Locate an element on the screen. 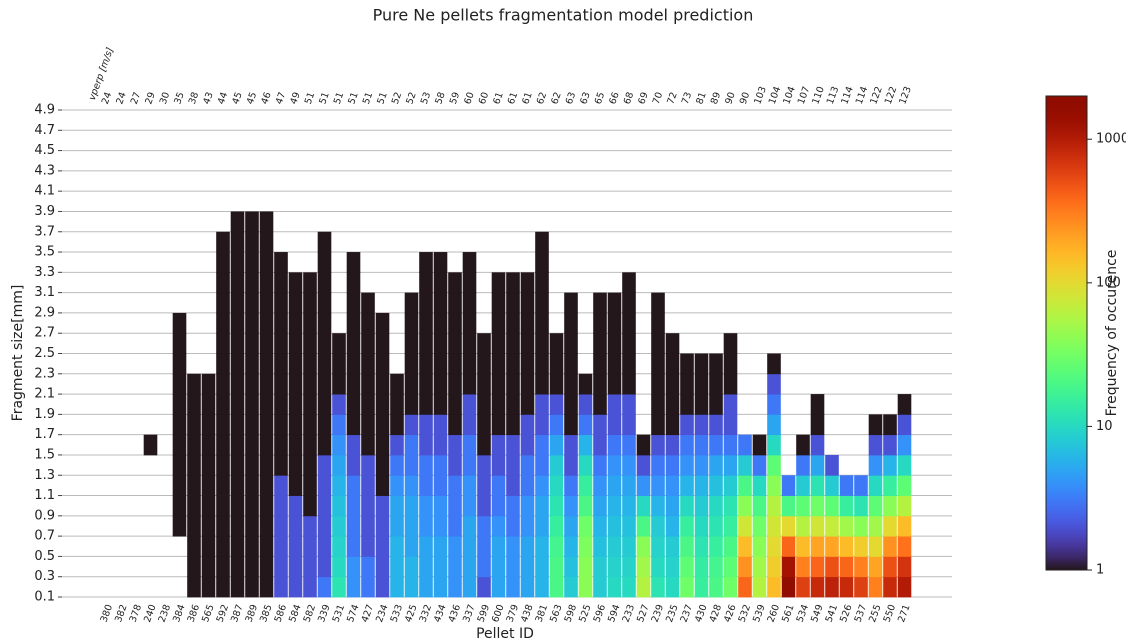  top-tick-label: 70 is located at coordinates (658, 98).